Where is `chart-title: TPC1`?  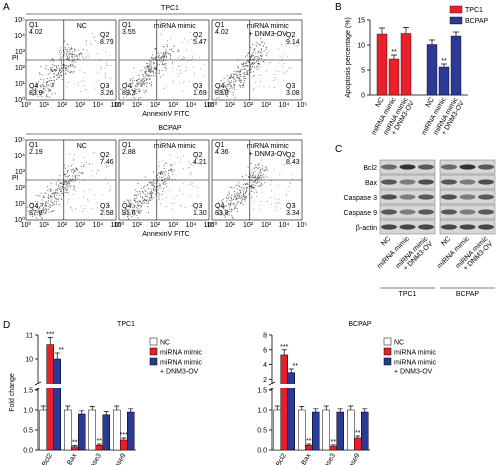 chart-title: TPC1 is located at coordinates (126, 324).